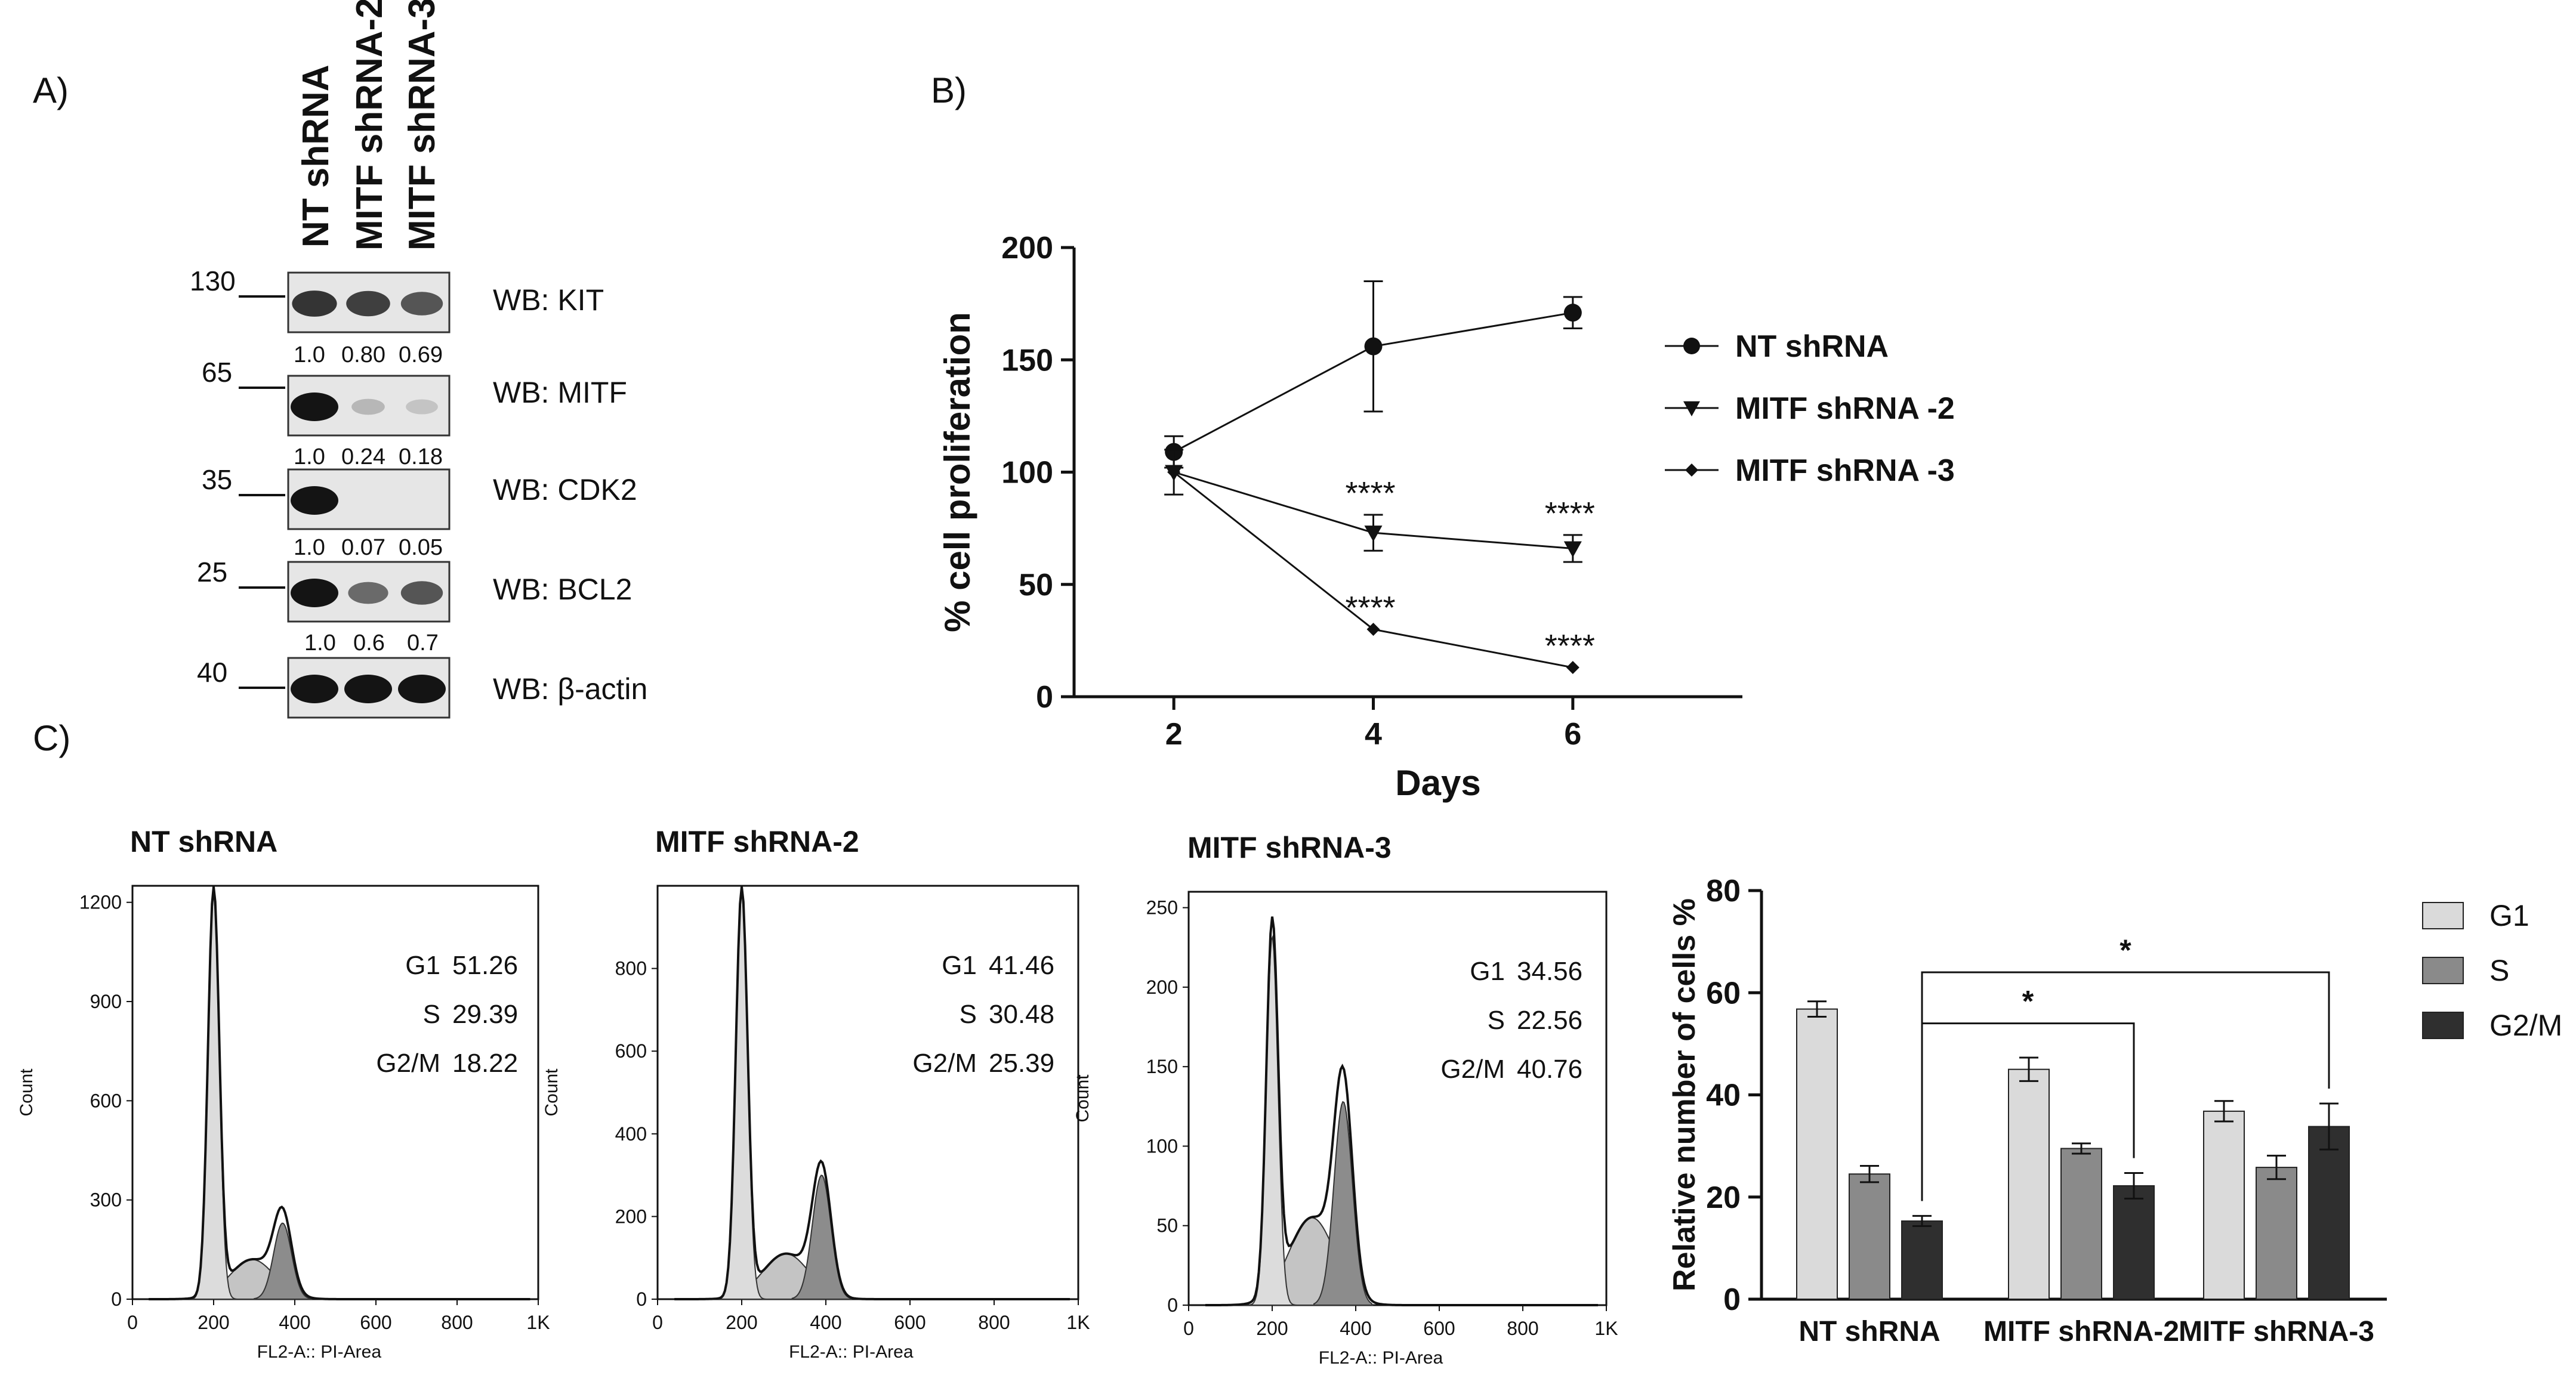  What do you see at coordinates (2499, 970) in the screenshot?
I see `legend-label: S` at bounding box center [2499, 970].